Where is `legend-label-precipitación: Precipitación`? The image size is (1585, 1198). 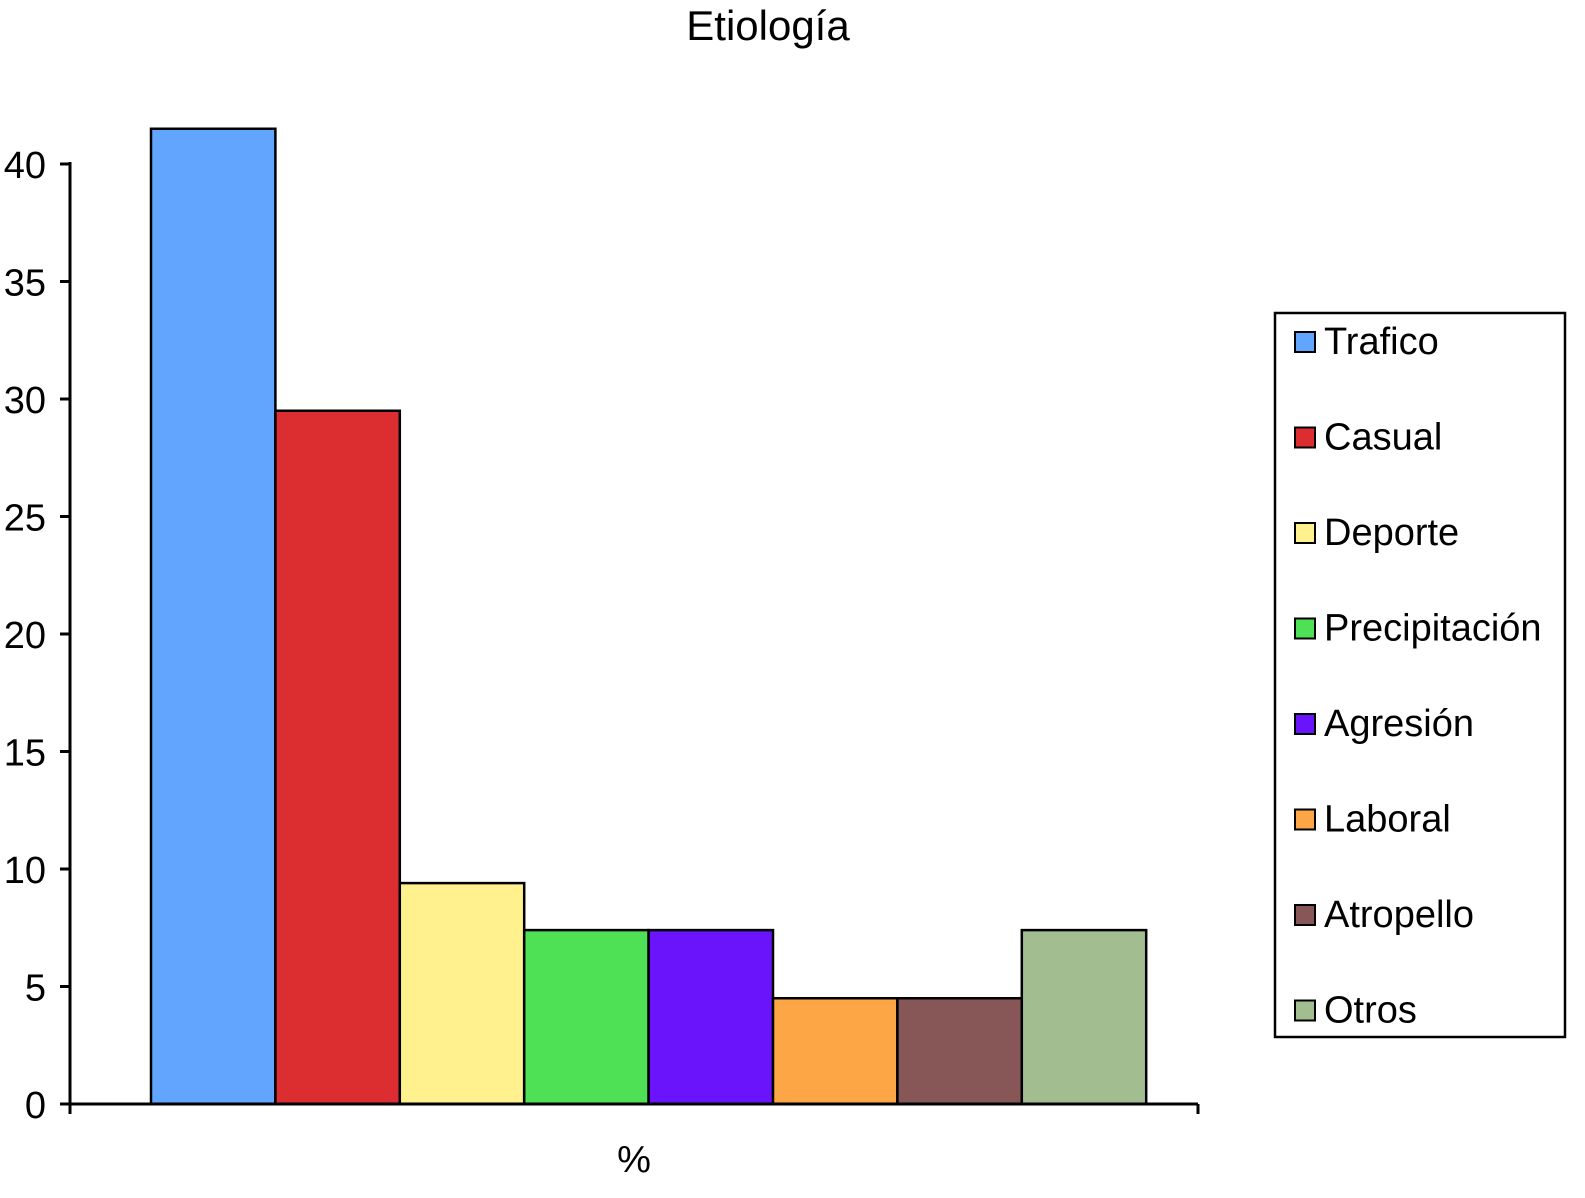 legend-label-precipitación: Precipitación is located at coordinates (1433, 629).